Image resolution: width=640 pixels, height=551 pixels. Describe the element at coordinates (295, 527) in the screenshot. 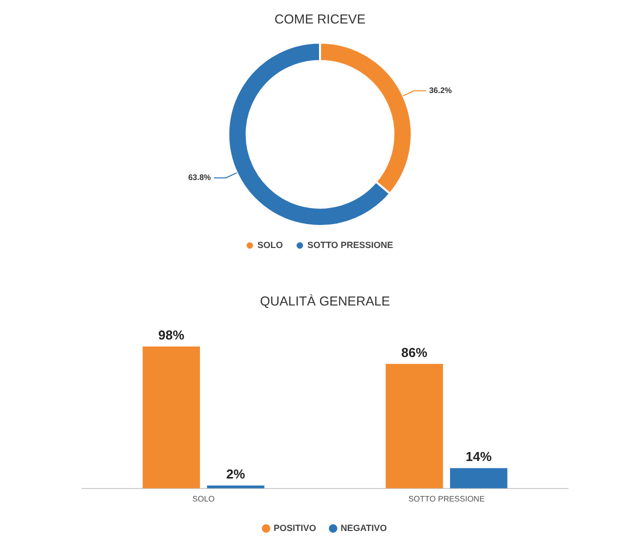

I see `legend-label: POSITIVO` at that location.